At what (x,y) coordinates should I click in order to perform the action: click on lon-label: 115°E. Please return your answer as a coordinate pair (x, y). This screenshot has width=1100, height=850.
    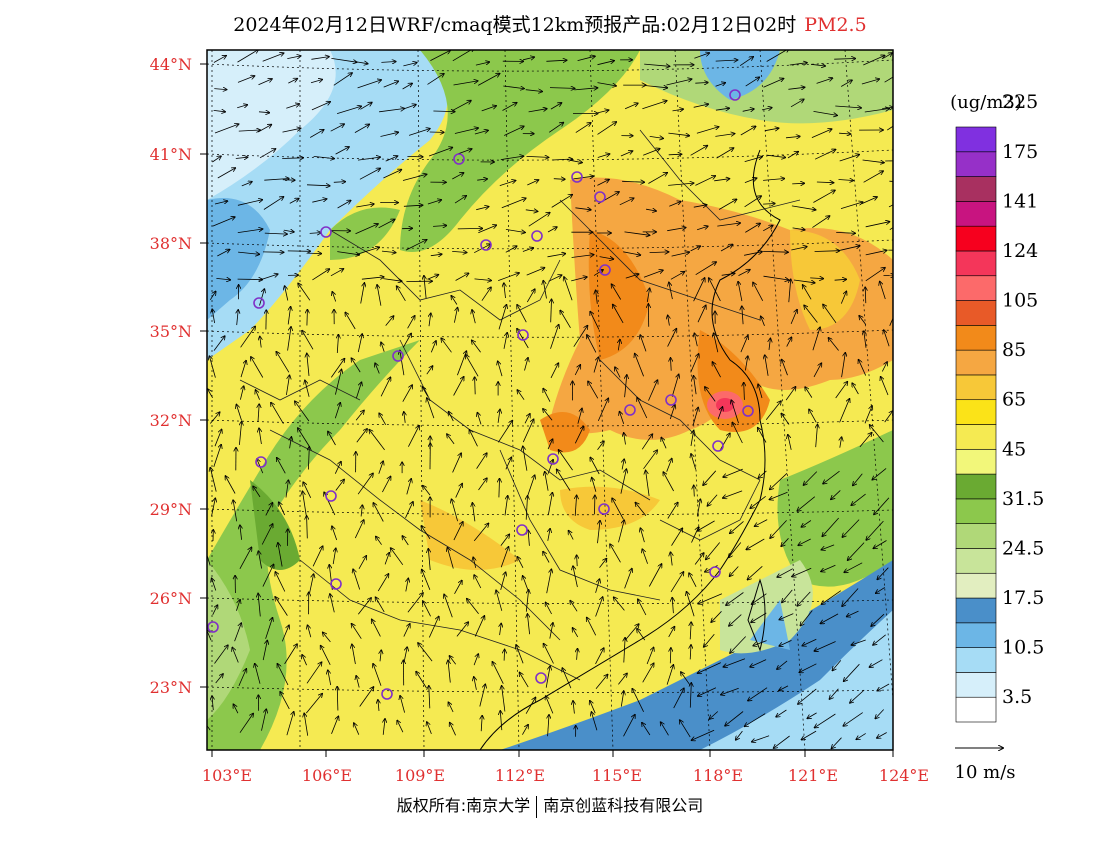
    Looking at the image, I should click on (617, 775).